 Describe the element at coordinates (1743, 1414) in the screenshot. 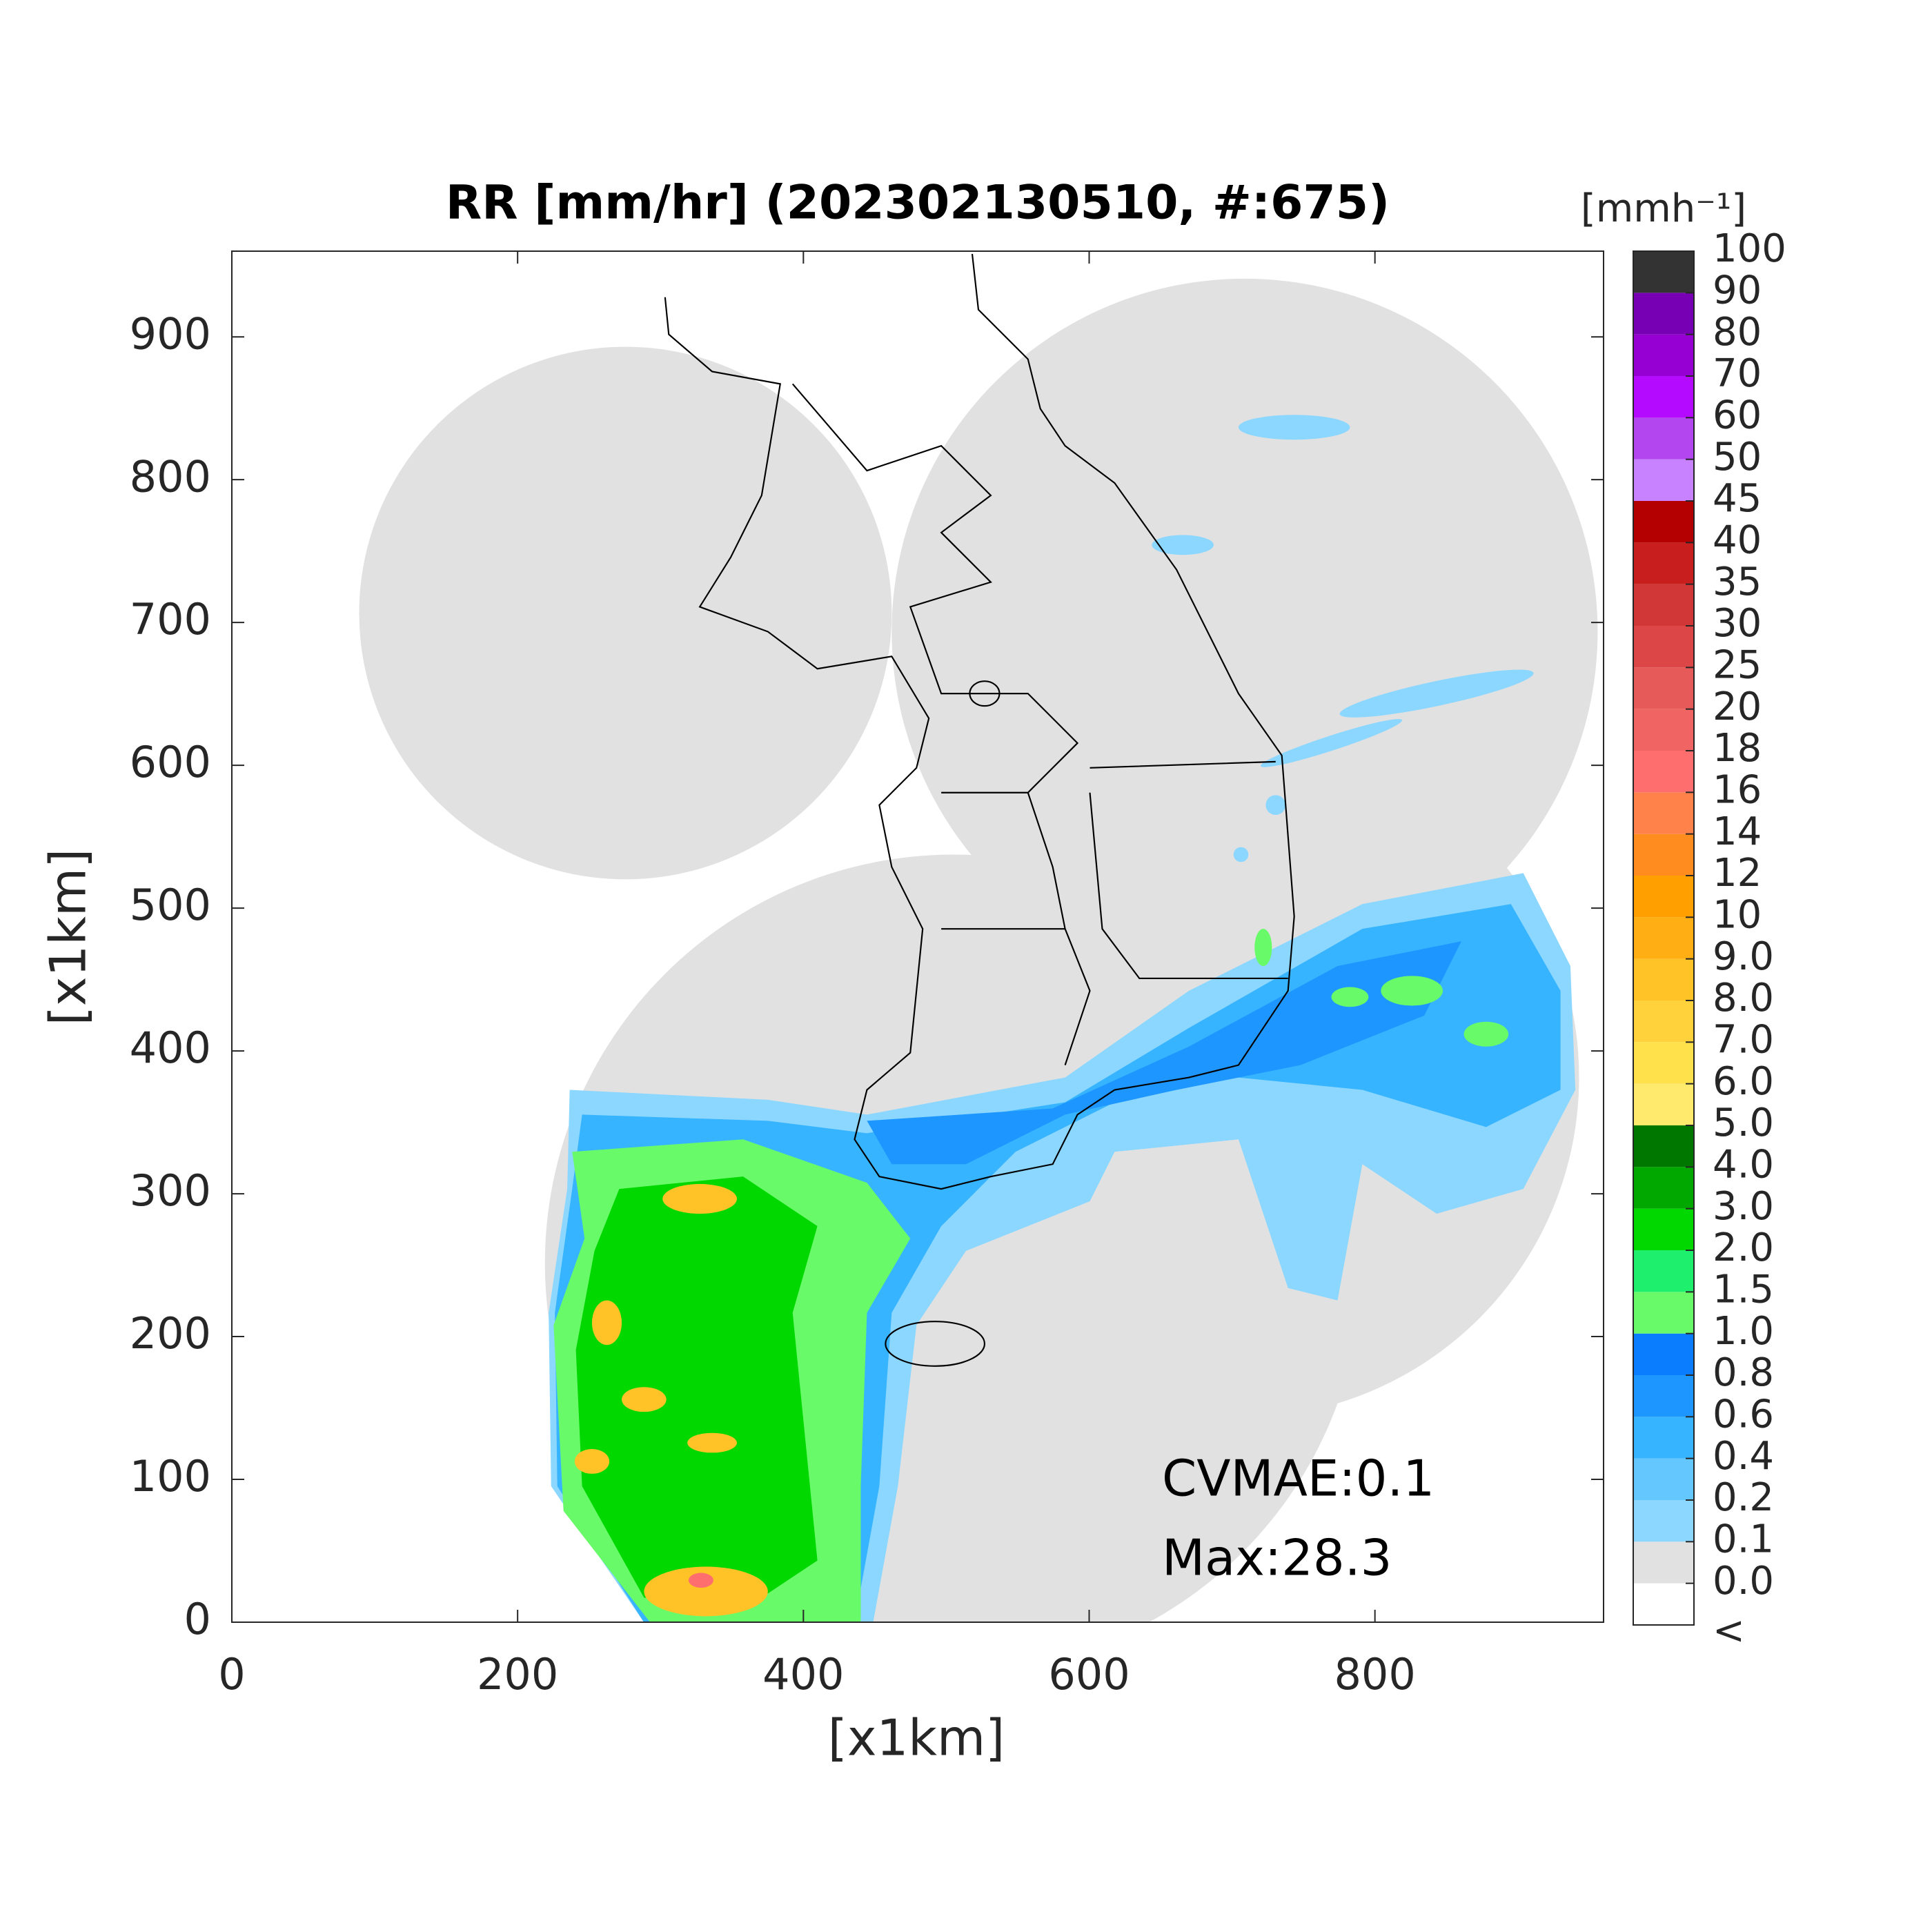

I see `colorbar-tick-label: 0.6` at that location.